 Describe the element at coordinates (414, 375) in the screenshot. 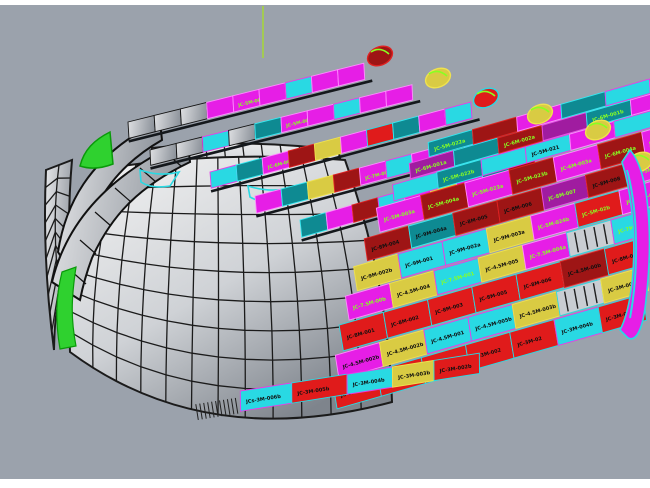

I see `panel-label: JC-3M-003b` at that location.